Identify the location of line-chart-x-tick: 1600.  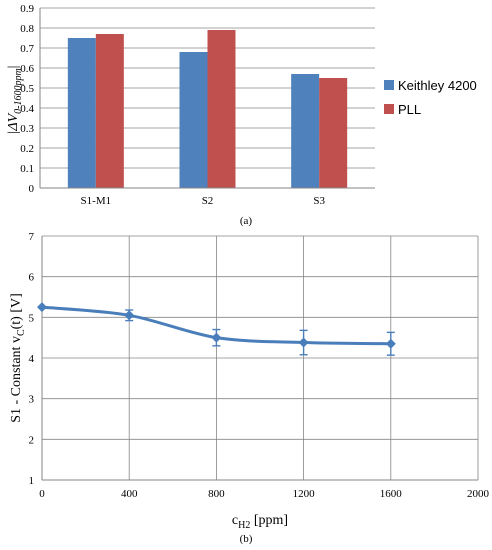
(391, 494).